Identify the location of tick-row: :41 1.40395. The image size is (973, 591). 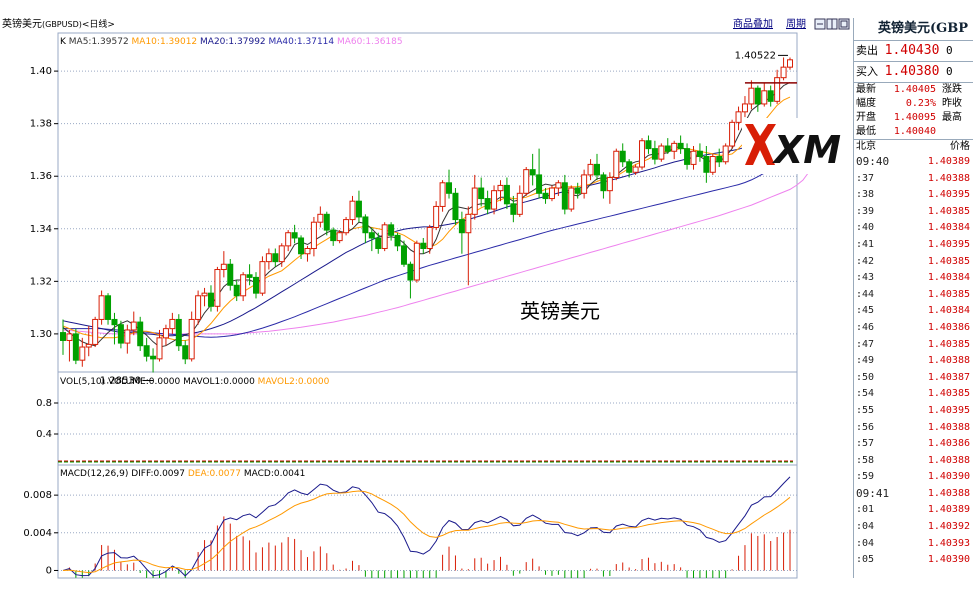
(913, 245).